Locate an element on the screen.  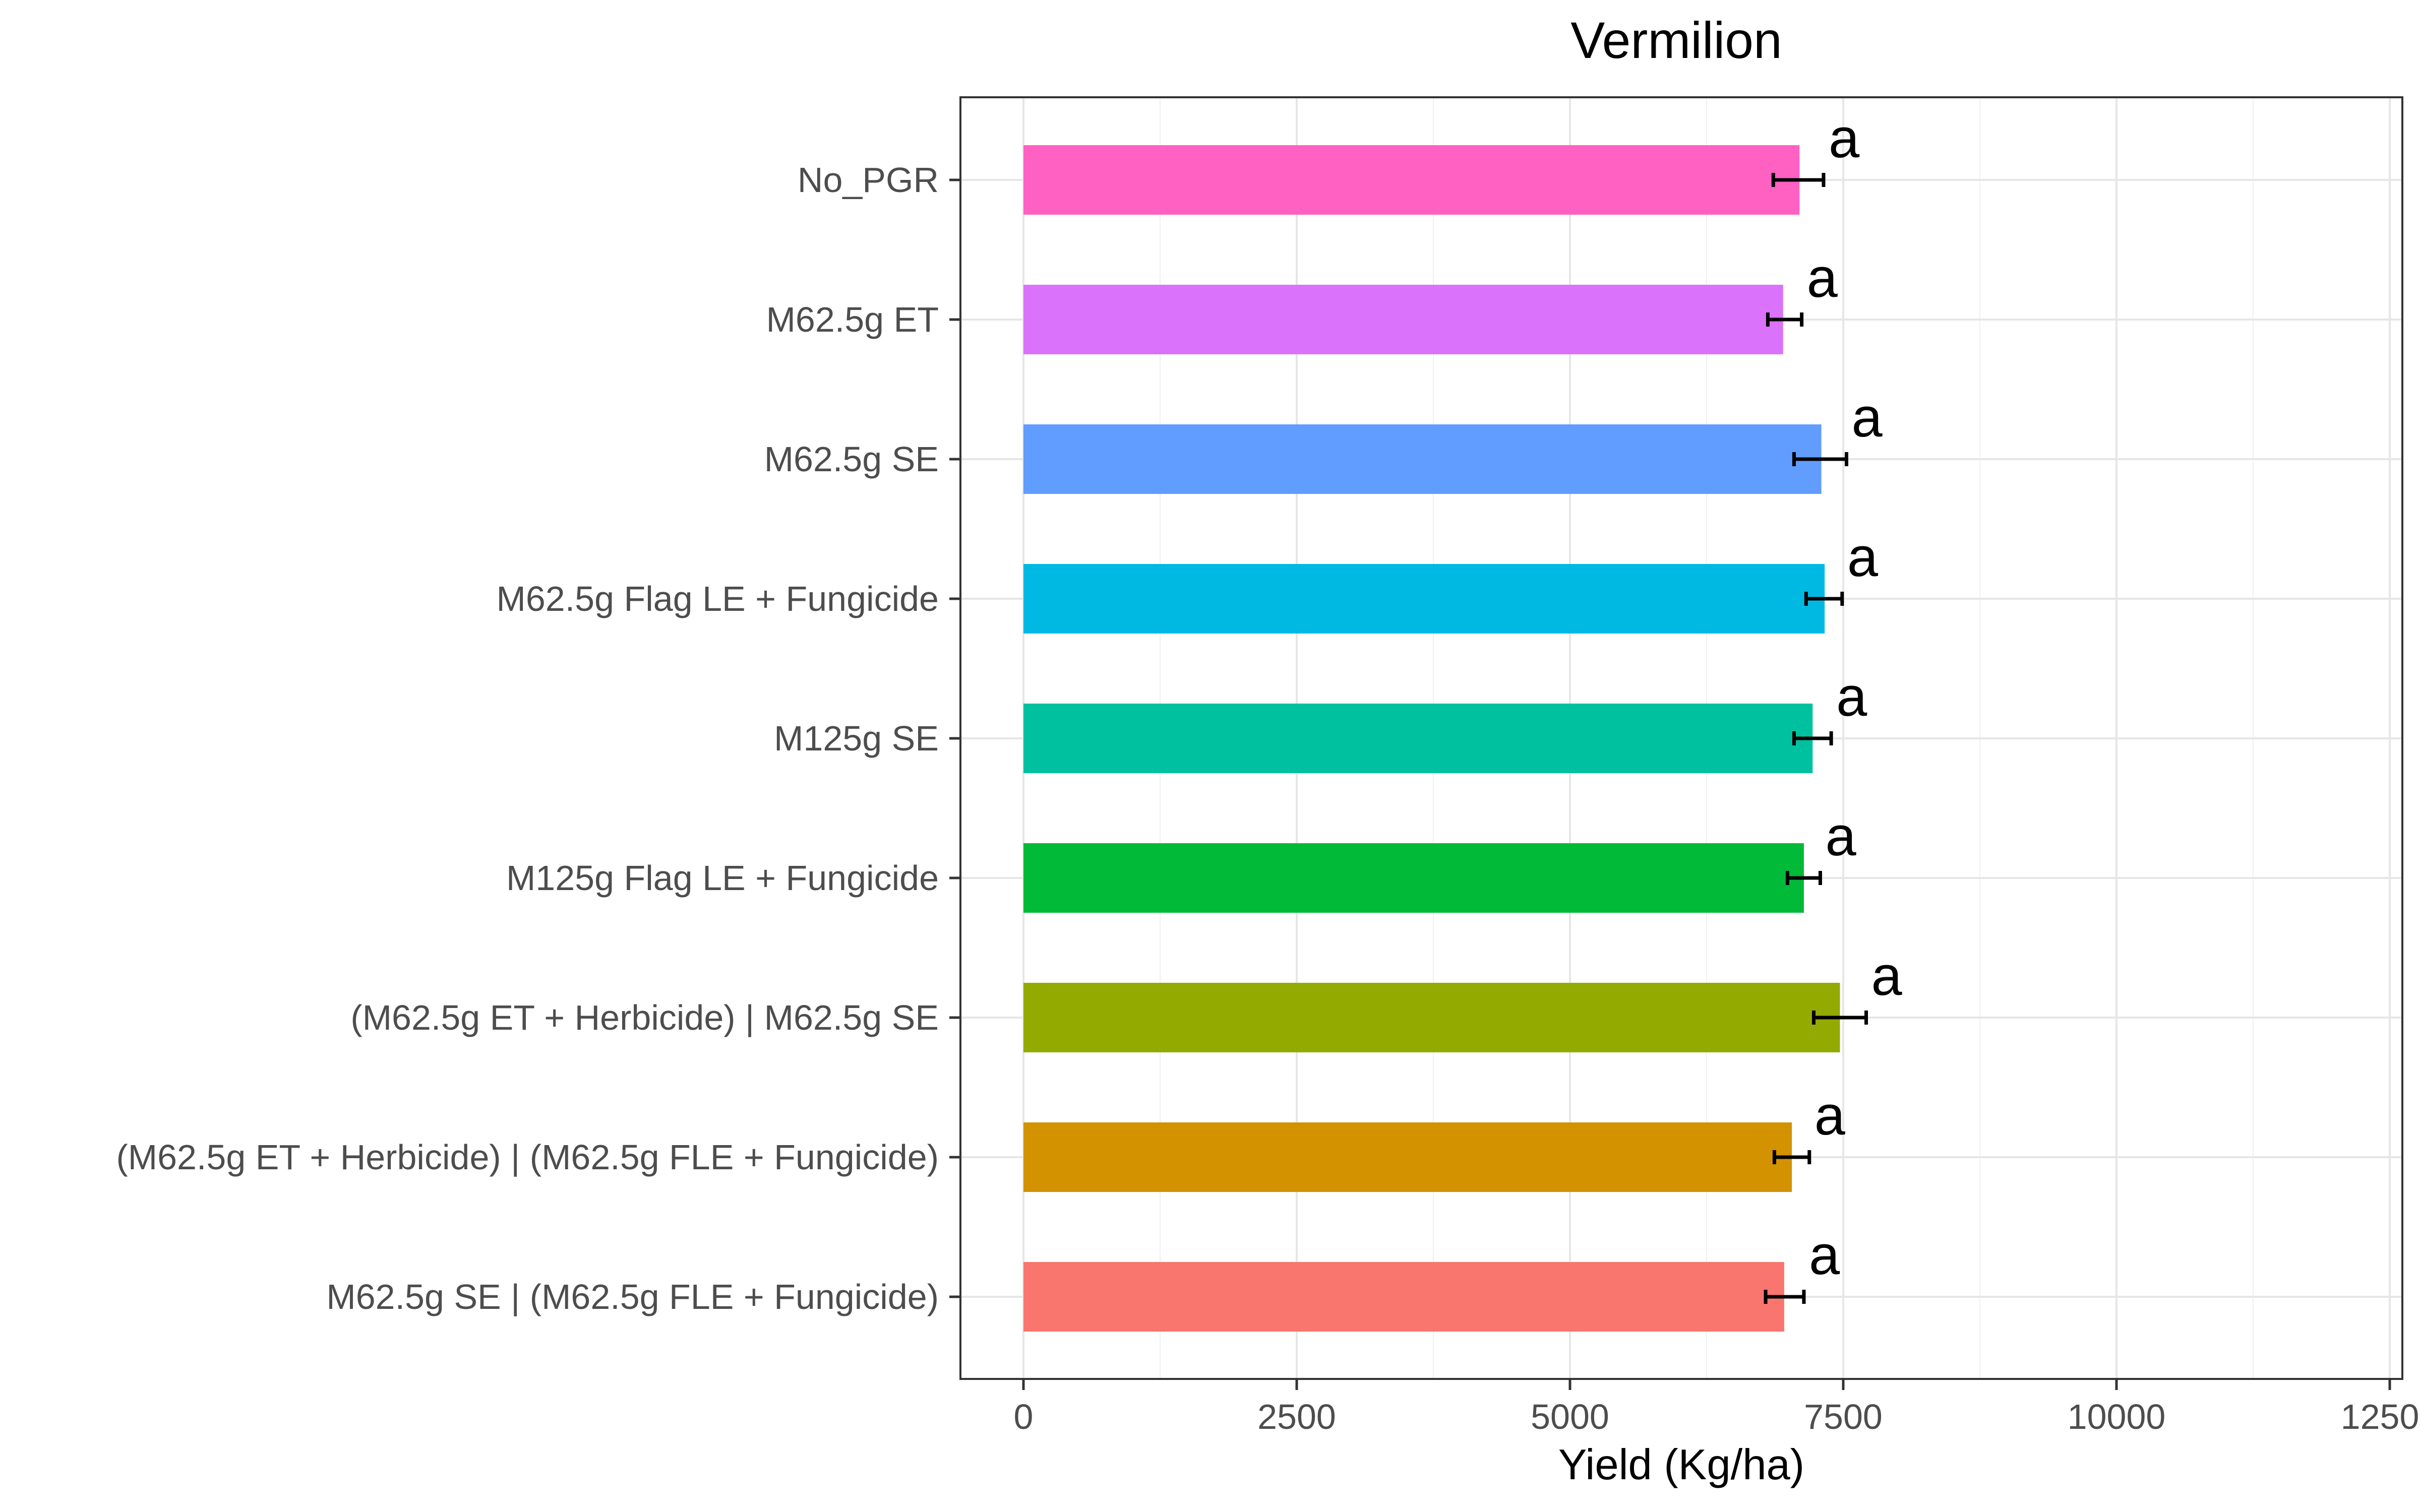
y-tick-label: M62.5g SE is located at coordinates (851, 459).